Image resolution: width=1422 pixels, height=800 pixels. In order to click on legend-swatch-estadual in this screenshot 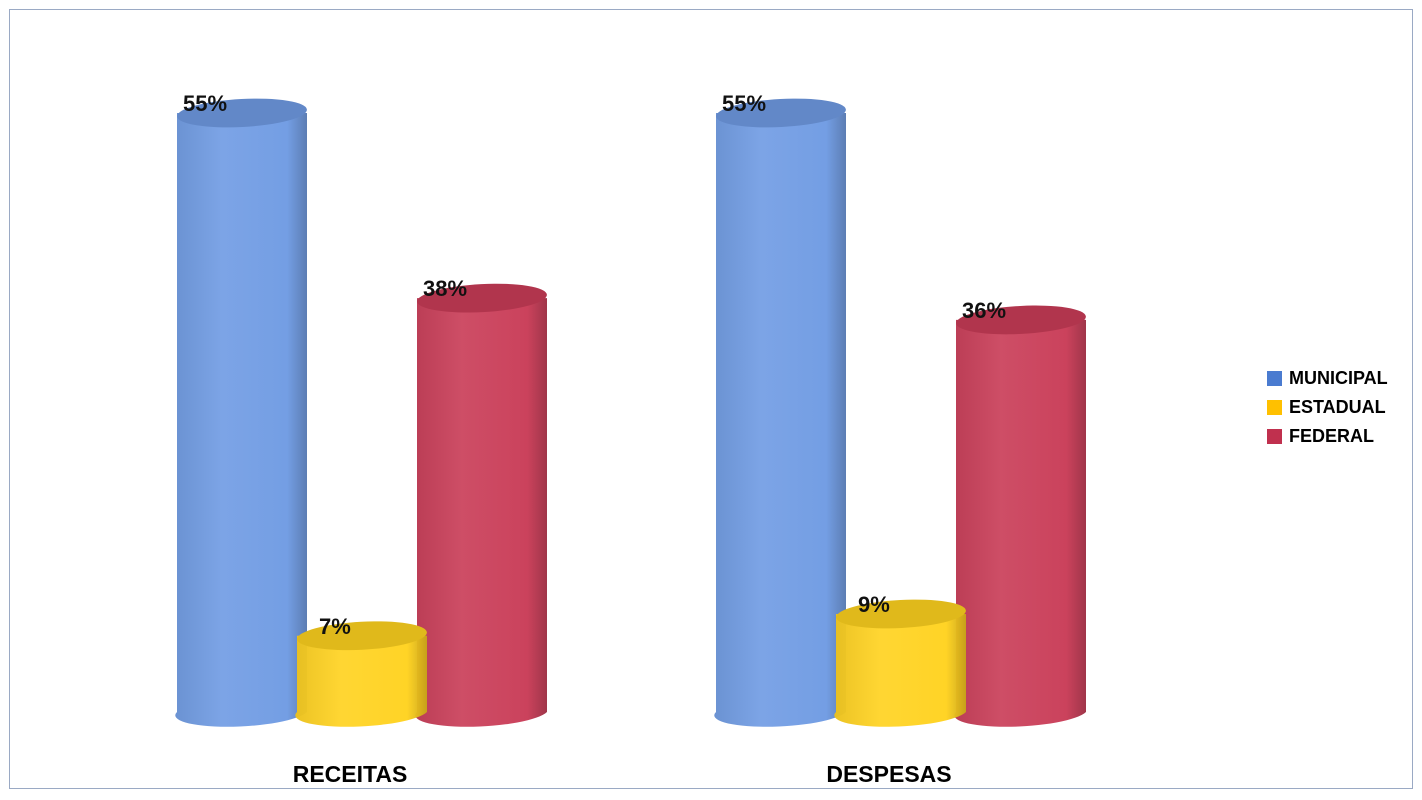, I will do `click(1274, 407)`.